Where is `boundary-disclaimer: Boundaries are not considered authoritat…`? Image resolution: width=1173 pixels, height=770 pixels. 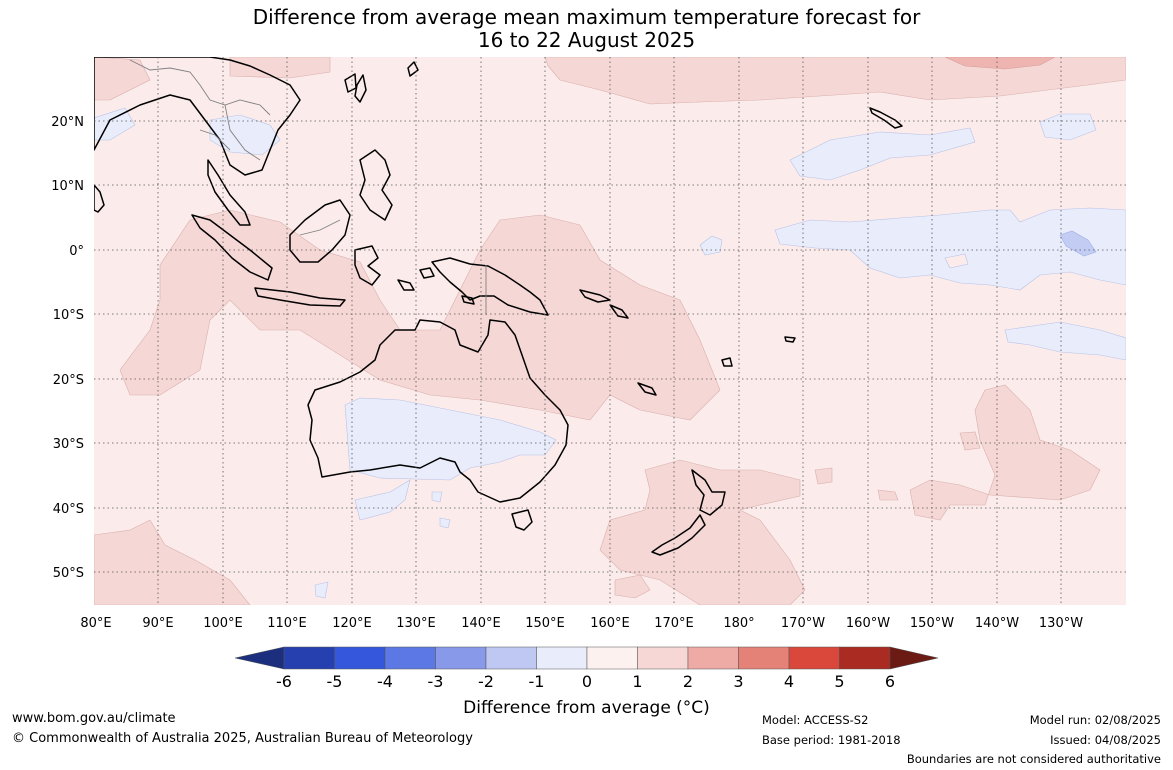 boundary-disclaimer: Boundaries are not considered authoritat… is located at coordinates (1033, 759).